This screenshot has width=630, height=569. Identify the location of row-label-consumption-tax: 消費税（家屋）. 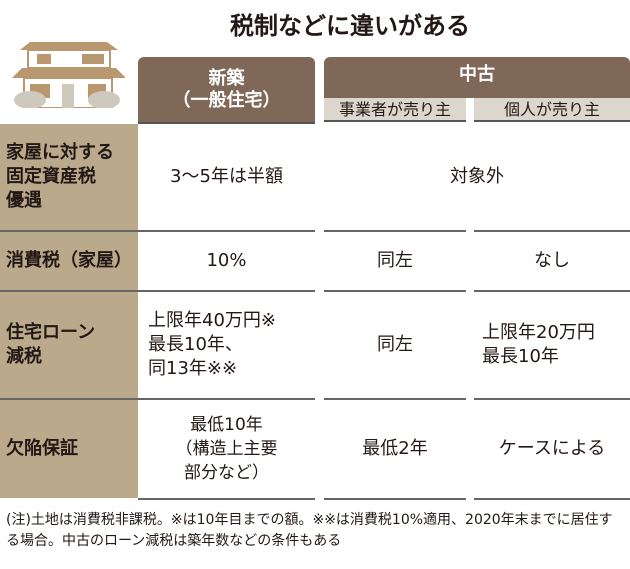
(69, 261).